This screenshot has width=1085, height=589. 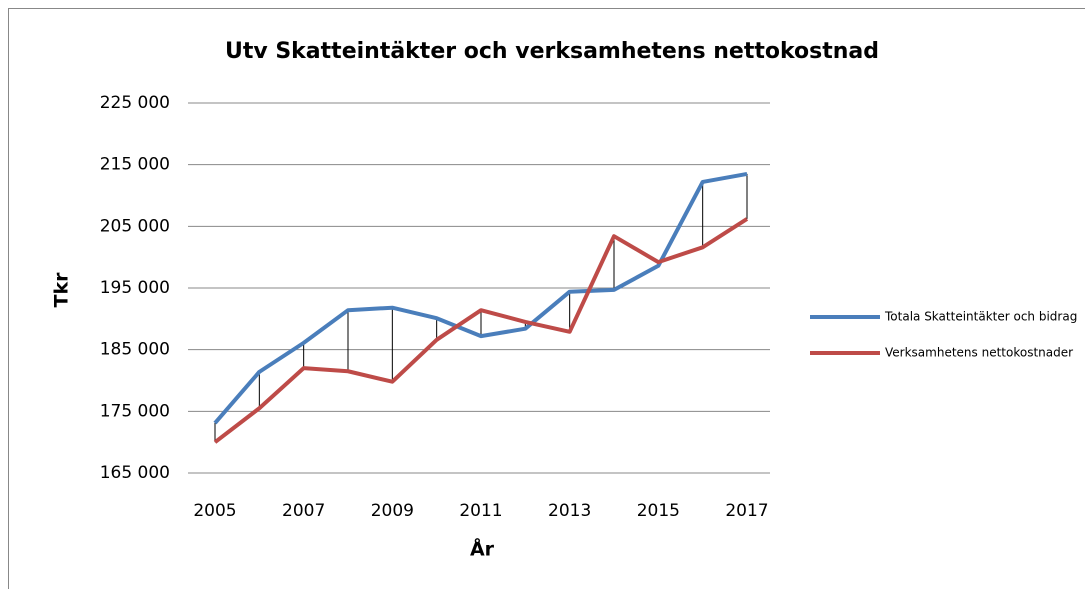 I want to click on x-tick-label: 2017, so click(x=746, y=511).